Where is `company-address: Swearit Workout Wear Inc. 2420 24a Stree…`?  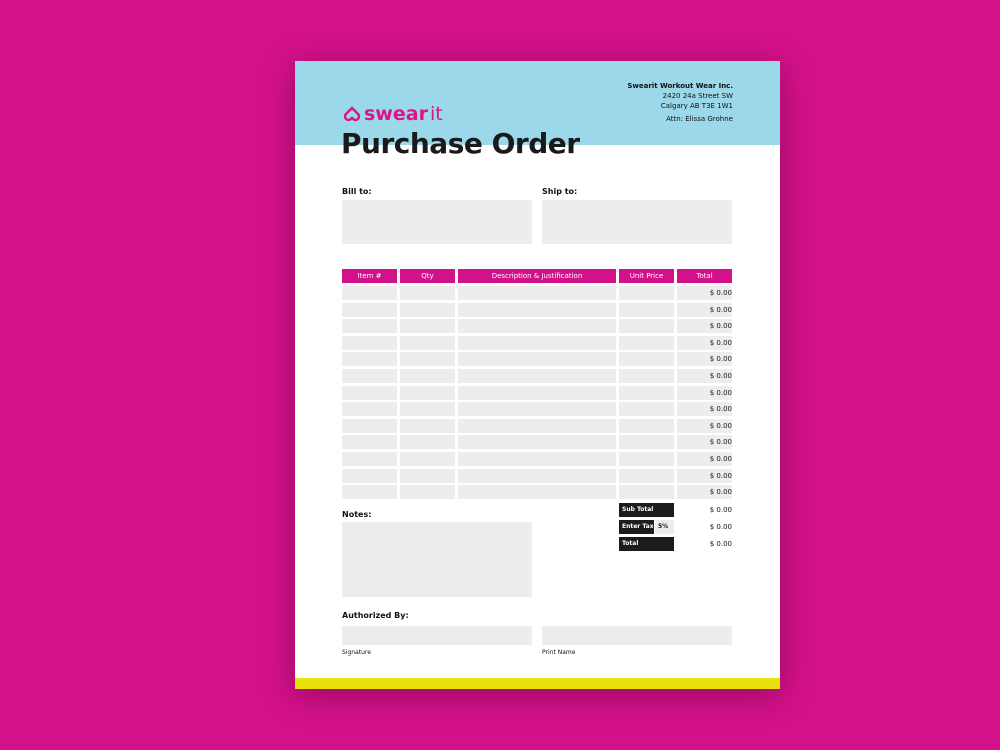 company-address: Swearit Workout Wear Inc. 2420 24a Stree… is located at coordinates (680, 102).